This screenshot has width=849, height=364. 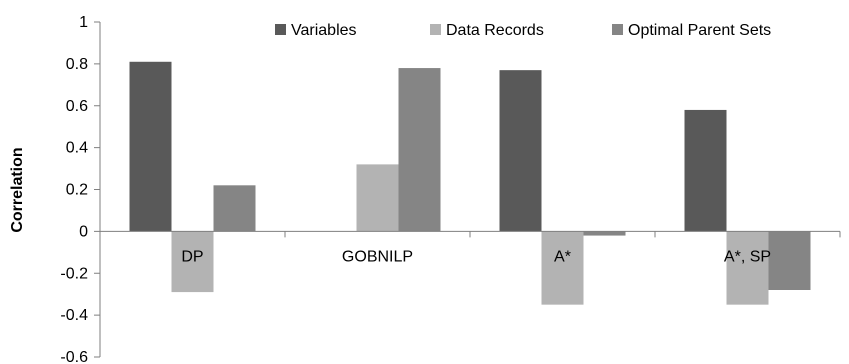 What do you see at coordinates (192, 256) in the screenshot?
I see `category-label: DP` at bounding box center [192, 256].